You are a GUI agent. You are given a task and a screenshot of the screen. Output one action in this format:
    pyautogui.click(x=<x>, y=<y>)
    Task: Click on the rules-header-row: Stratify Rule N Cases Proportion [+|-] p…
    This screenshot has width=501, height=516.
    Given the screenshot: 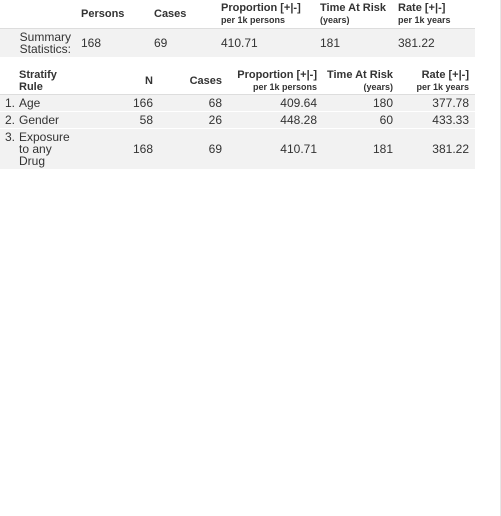 What is the action you would take?
    pyautogui.click(x=237, y=81)
    